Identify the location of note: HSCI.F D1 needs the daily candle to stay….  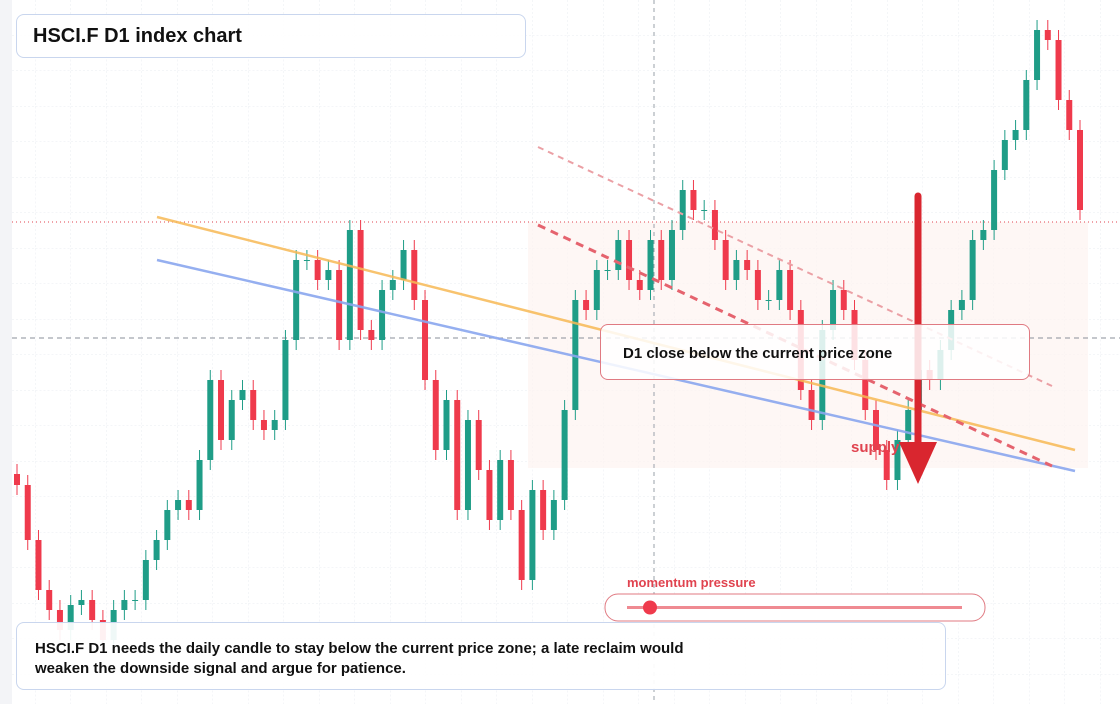
(359, 658).